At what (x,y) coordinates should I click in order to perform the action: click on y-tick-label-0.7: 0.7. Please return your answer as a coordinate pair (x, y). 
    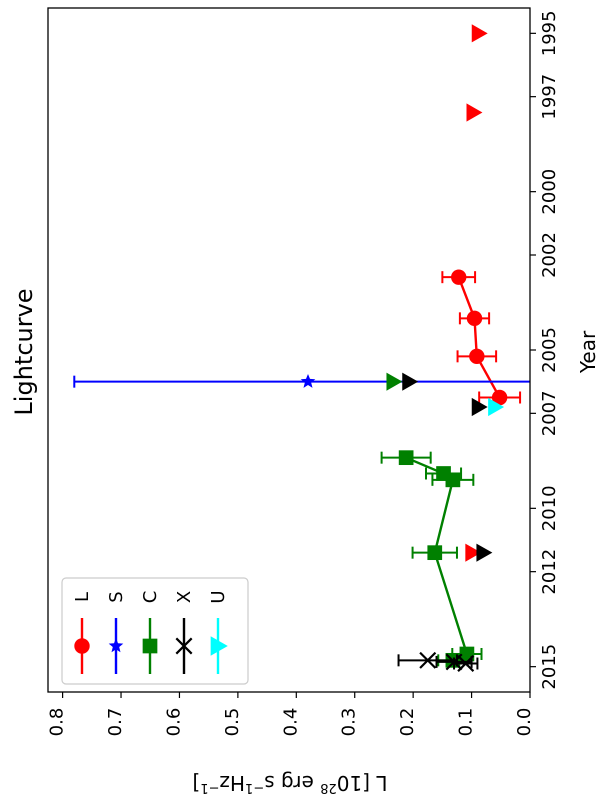
    Looking at the image, I should click on (115, 722).